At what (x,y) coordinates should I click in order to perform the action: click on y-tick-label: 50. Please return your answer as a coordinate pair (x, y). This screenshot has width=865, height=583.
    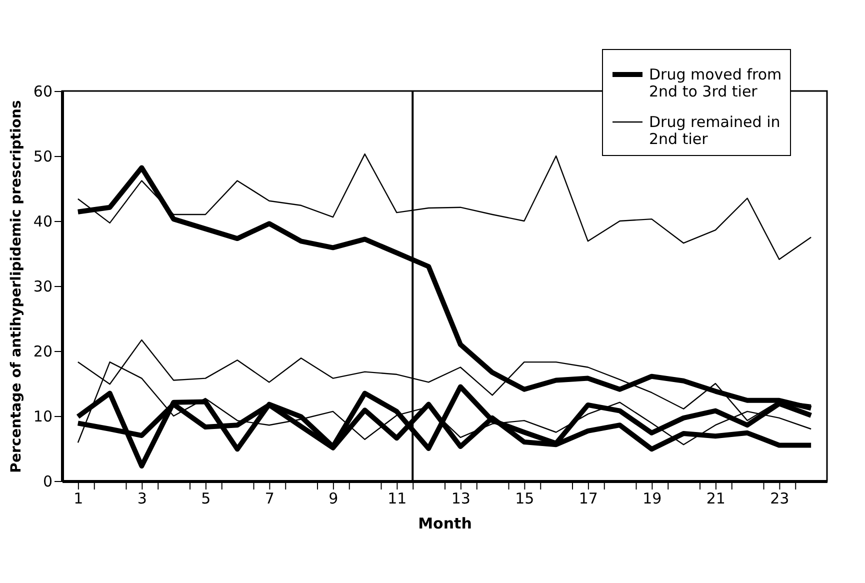
    Looking at the image, I should click on (42, 157).